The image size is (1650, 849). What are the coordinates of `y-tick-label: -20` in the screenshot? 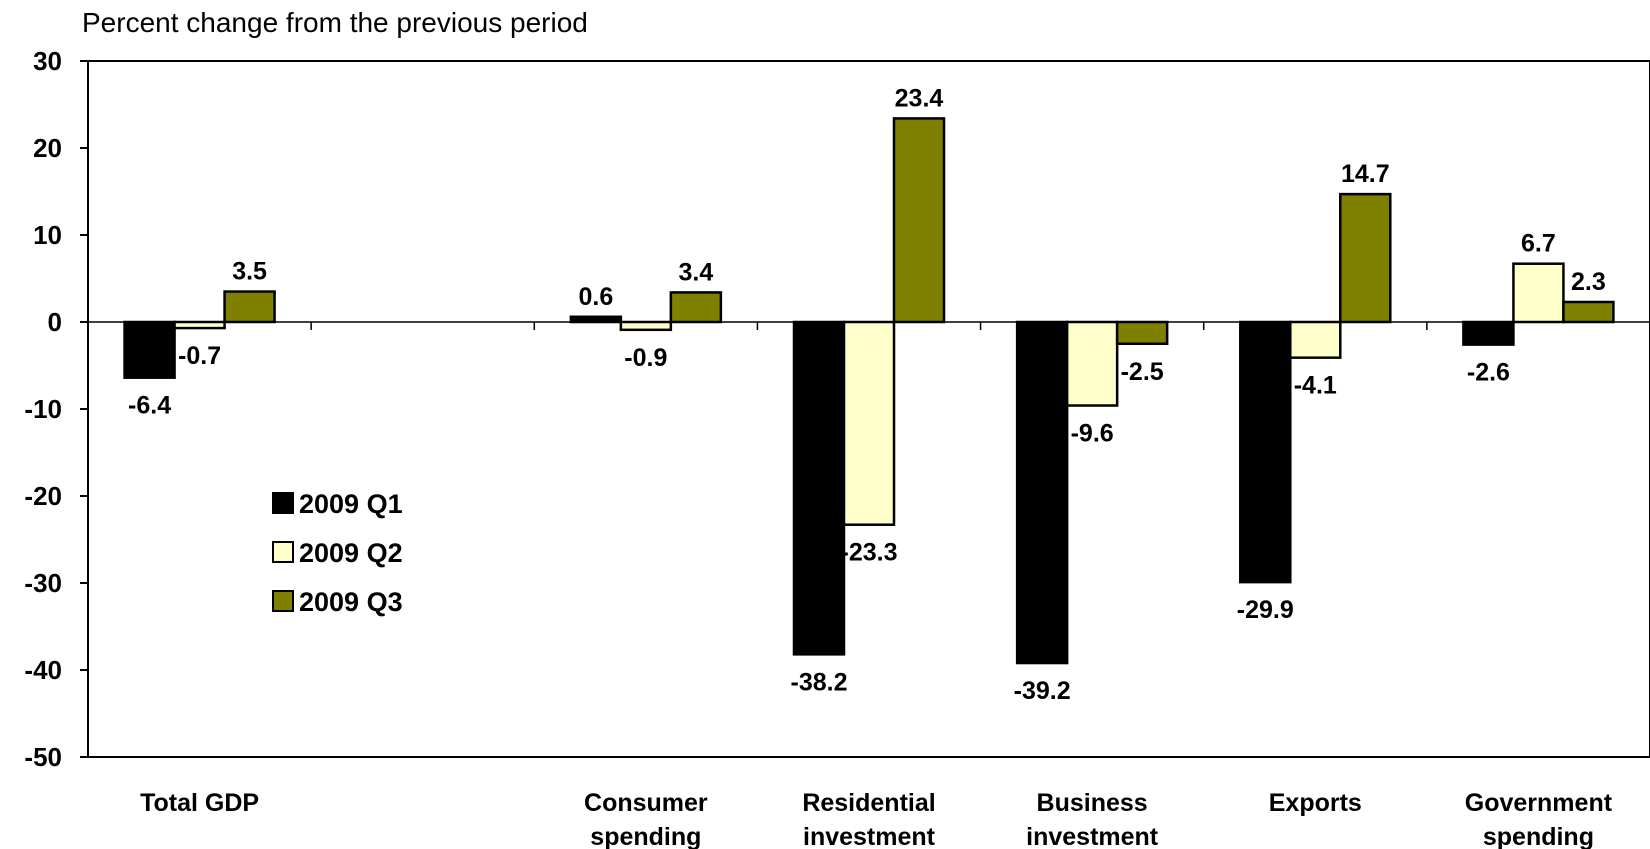 It's located at (43, 496).